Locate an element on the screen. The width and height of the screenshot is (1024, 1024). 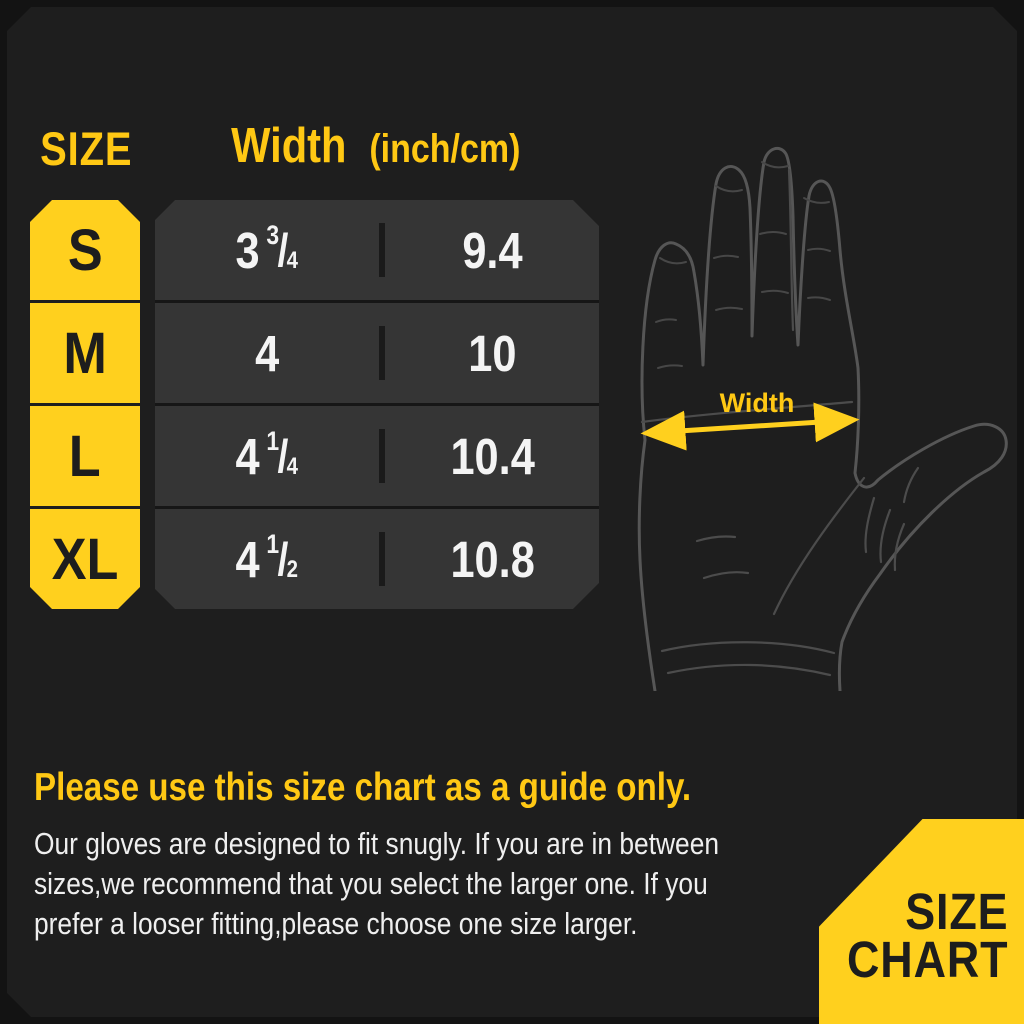
width-inch-cell: 4 1/2 is located at coordinates (267, 559).